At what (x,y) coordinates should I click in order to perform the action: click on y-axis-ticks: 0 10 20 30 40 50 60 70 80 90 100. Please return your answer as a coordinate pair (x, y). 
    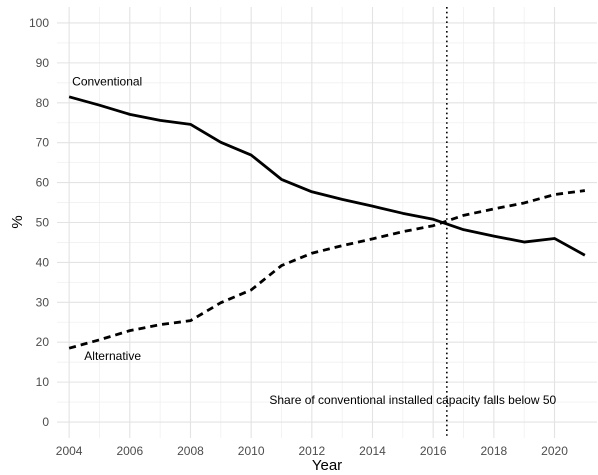
    Looking at the image, I should click on (39, 222).